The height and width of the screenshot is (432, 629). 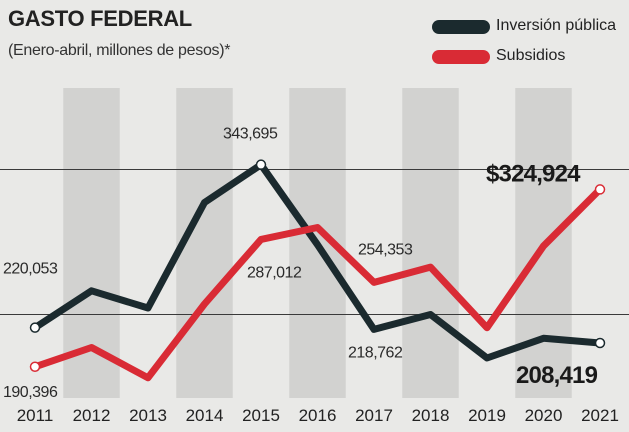 What do you see at coordinates (250, 134) in the screenshot?
I see `data-label: 343,695` at bounding box center [250, 134].